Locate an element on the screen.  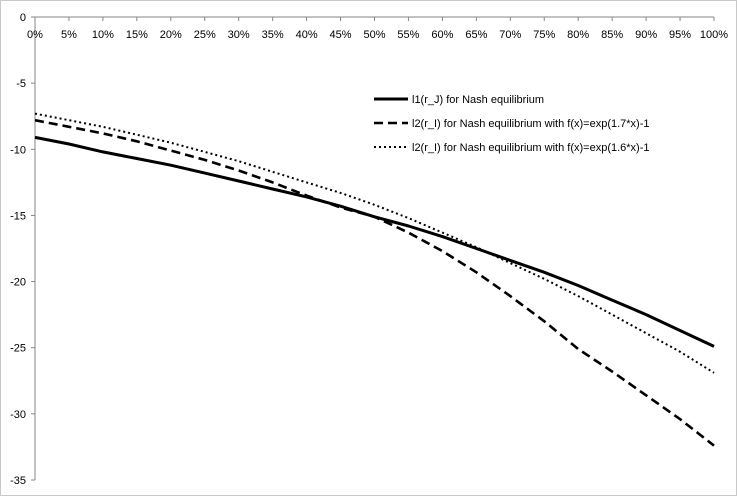
x-tick-label: 80% is located at coordinates (578, 35).